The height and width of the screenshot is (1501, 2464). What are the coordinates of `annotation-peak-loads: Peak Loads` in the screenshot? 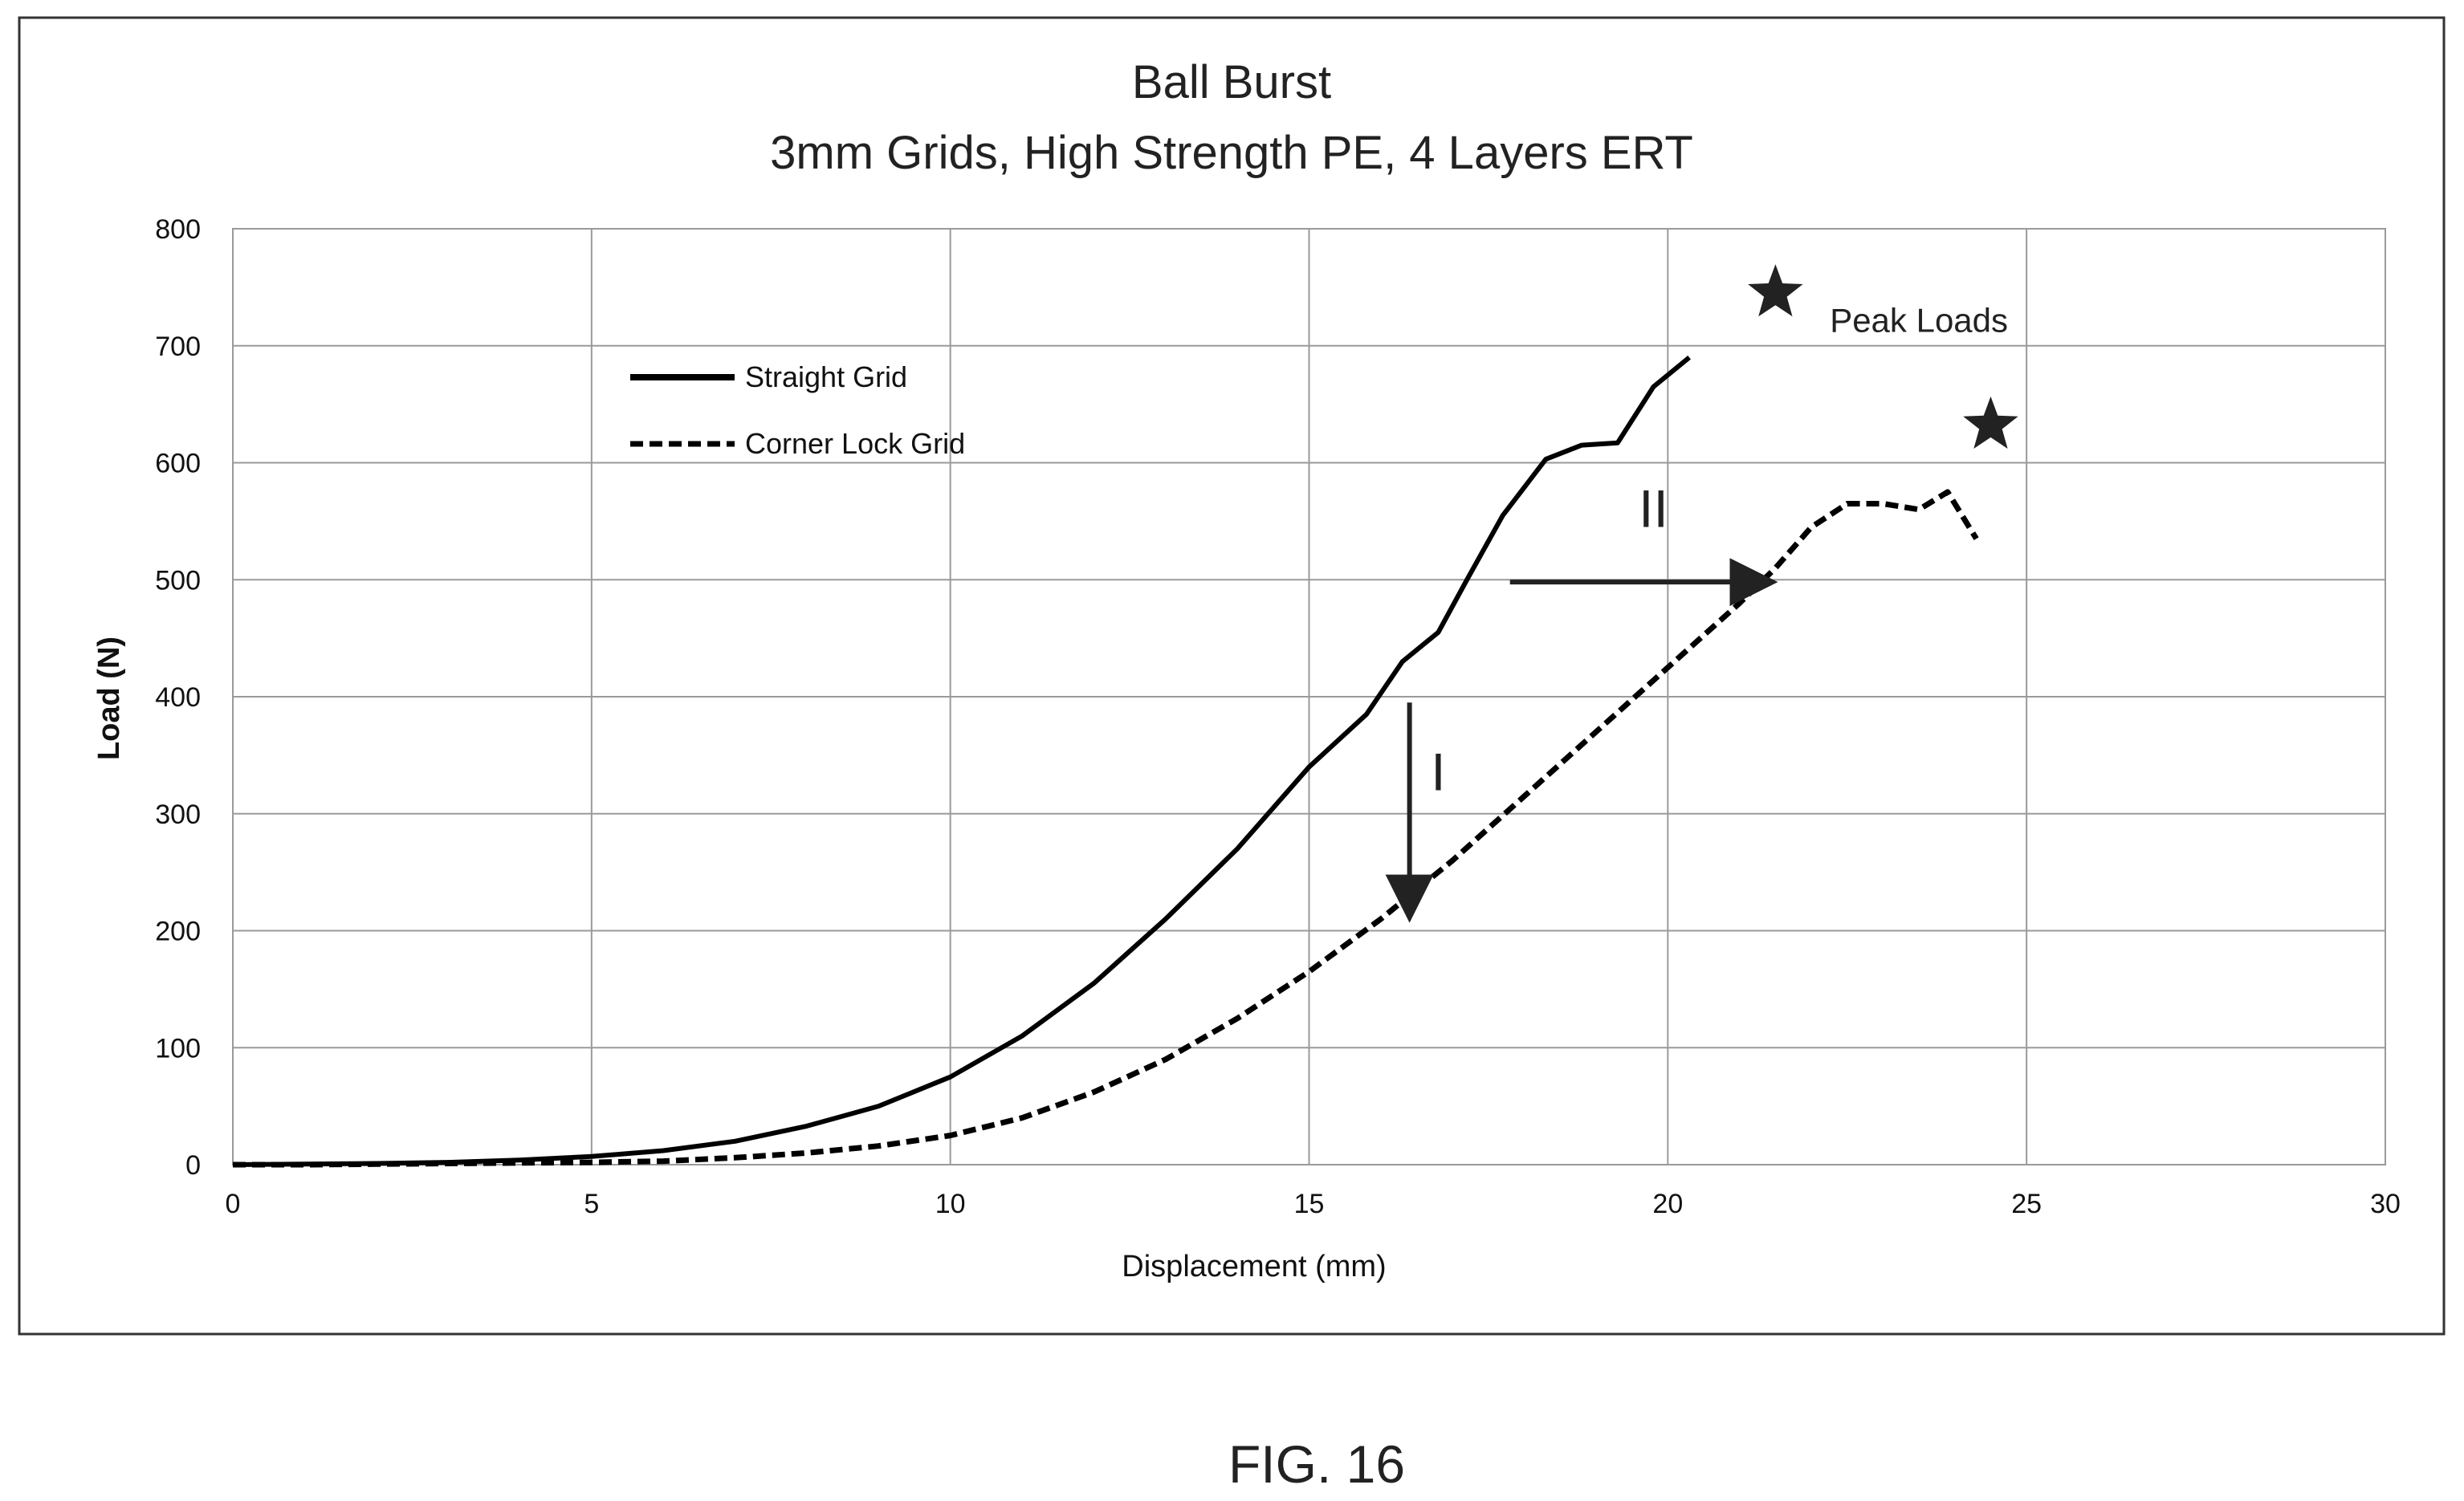 It's located at (1919, 320).